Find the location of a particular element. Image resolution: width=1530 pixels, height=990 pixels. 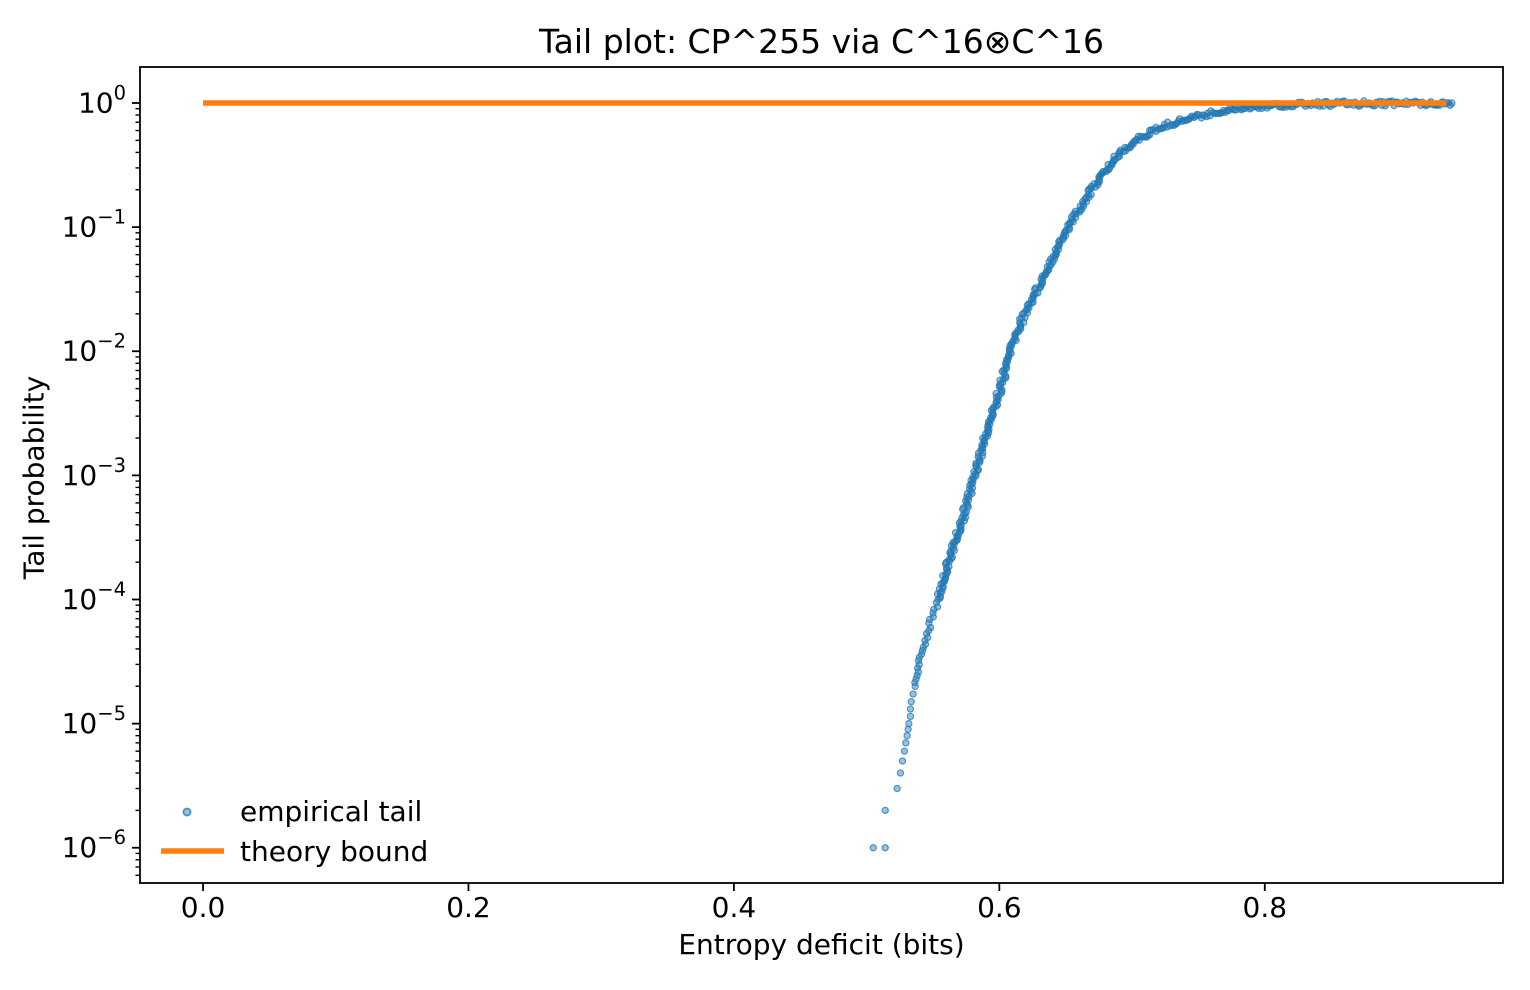

y-tick-label: 10⁻³ is located at coordinates (94, 473).